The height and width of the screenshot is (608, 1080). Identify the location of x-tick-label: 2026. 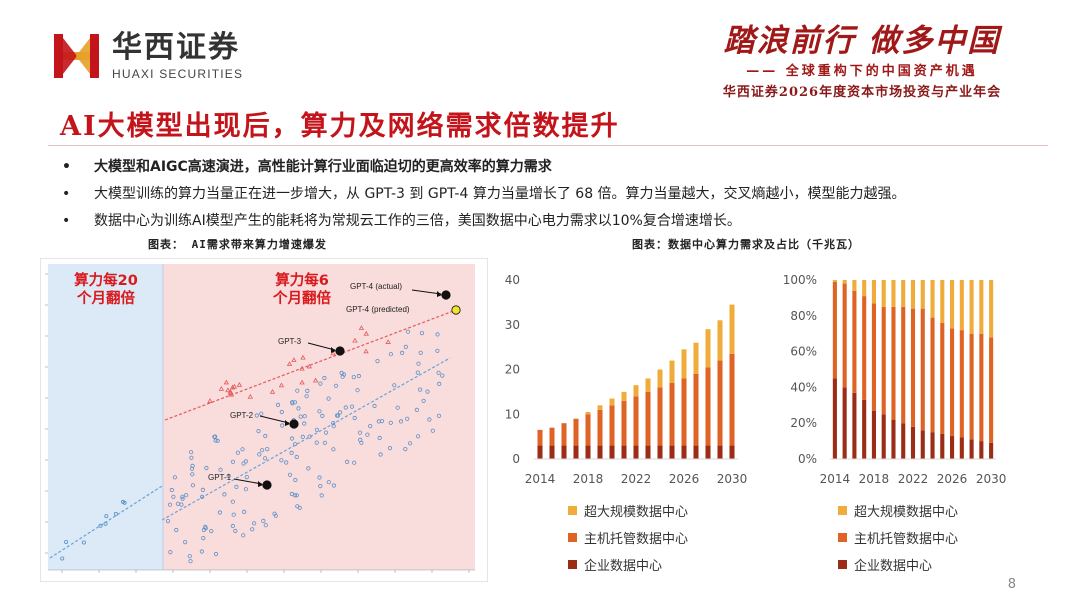
(952, 479).